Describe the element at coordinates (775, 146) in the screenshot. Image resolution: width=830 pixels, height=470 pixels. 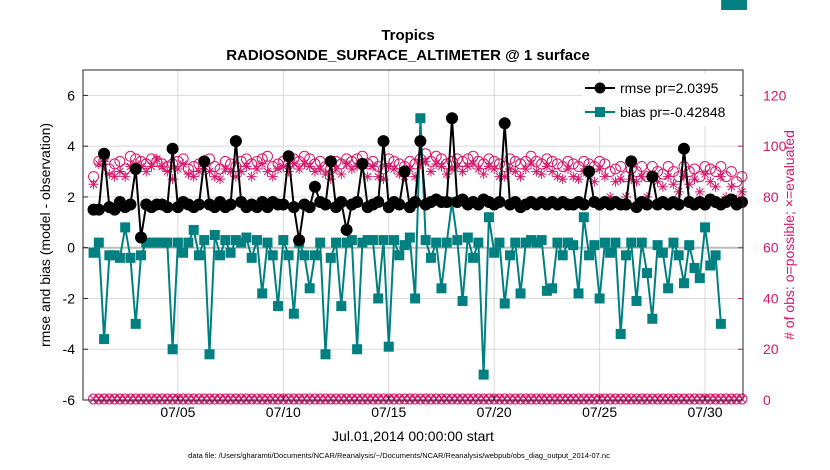
I see `y2-tick-label: 100` at that location.